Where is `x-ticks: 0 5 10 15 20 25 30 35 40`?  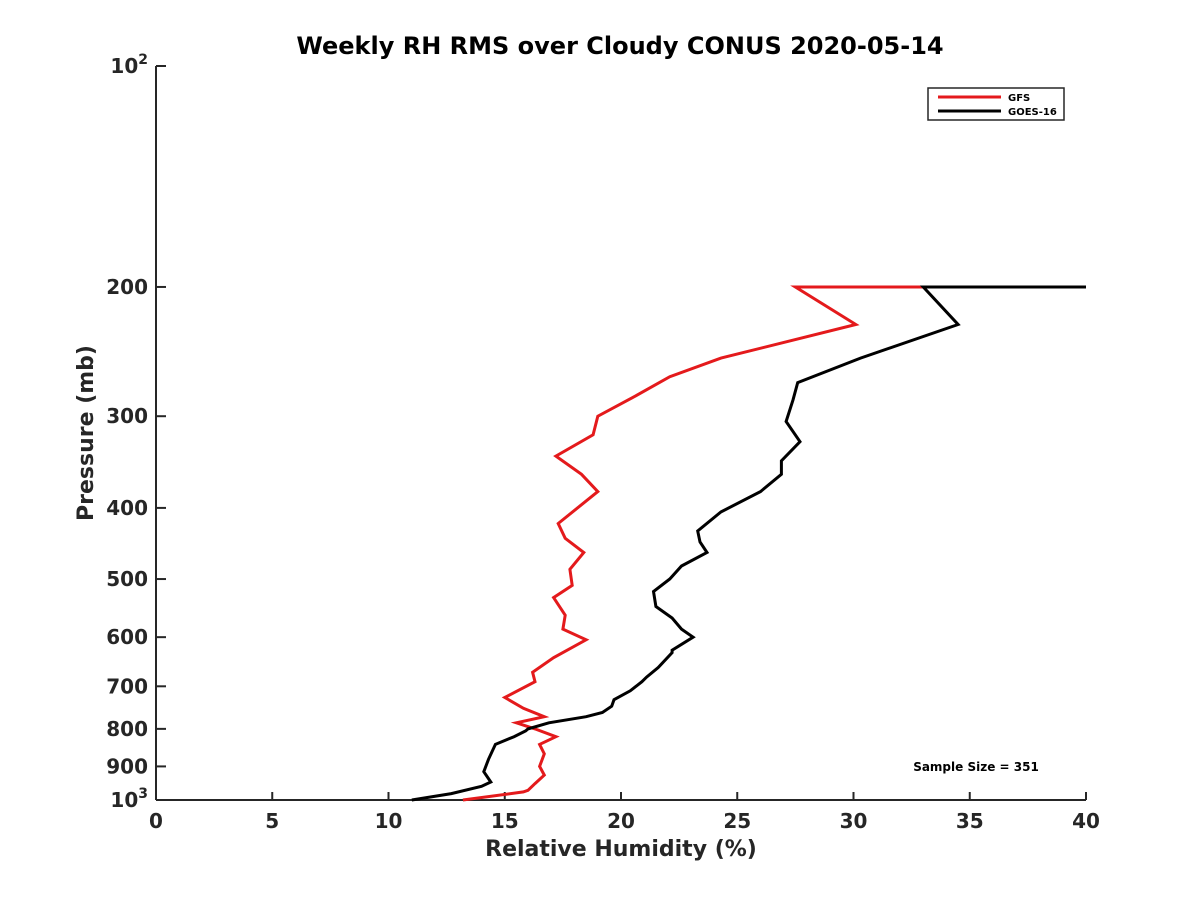 x-ticks: 0 5 10 15 20 25 30 35 40 is located at coordinates (624, 812).